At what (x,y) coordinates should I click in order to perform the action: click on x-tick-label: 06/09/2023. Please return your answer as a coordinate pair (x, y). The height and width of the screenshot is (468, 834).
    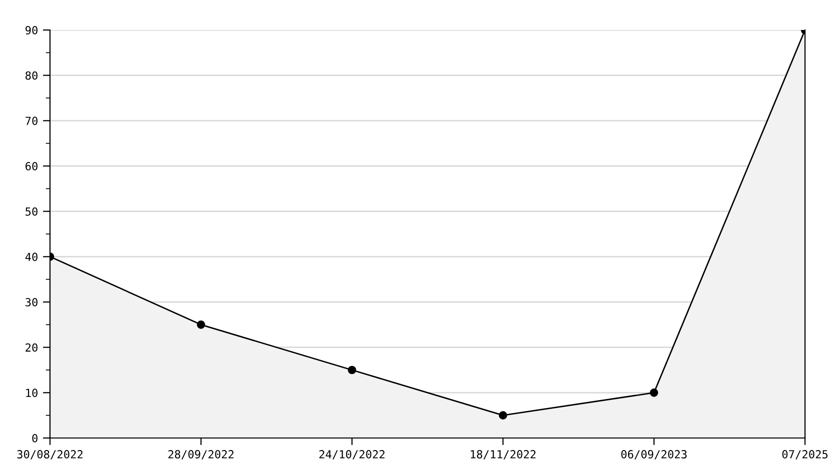
    Looking at the image, I should click on (654, 455).